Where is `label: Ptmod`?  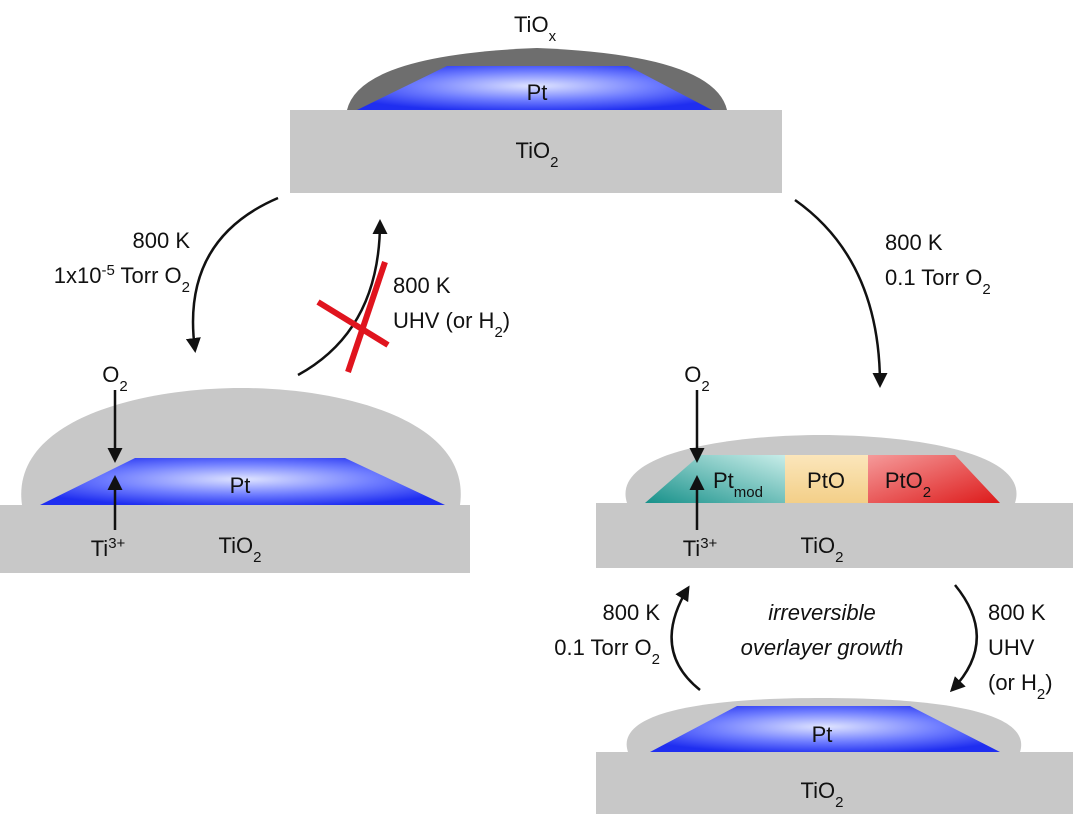
label: Ptmod is located at coordinates (738, 484).